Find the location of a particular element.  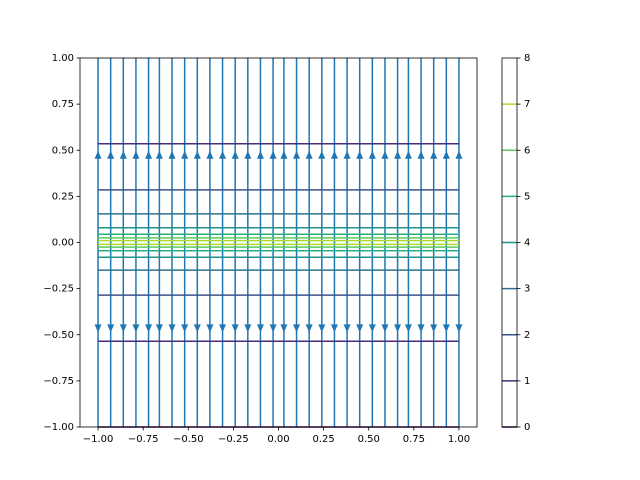

x-tick-label: −0.50 is located at coordinates (188, 439).